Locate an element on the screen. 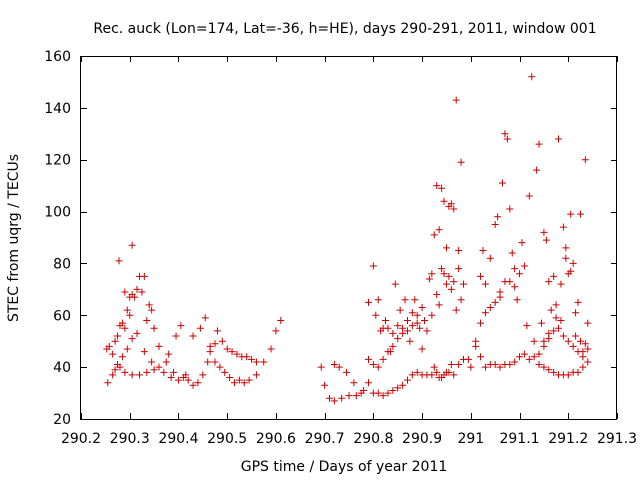 The width and height of the screenshot is (640, 480). x-tick-label: 290.9 is located at coordinates (422, 439).